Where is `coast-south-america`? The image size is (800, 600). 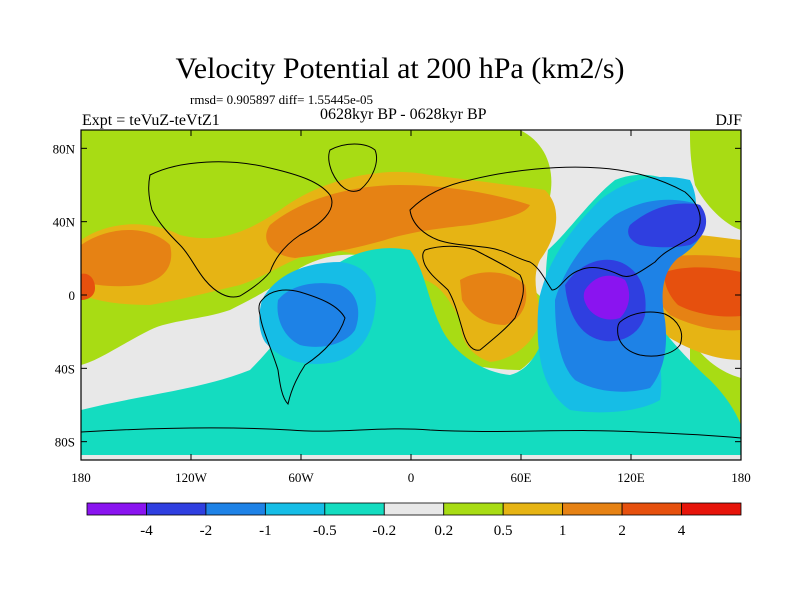
coast-south-america is located at coordinates (302, 347).